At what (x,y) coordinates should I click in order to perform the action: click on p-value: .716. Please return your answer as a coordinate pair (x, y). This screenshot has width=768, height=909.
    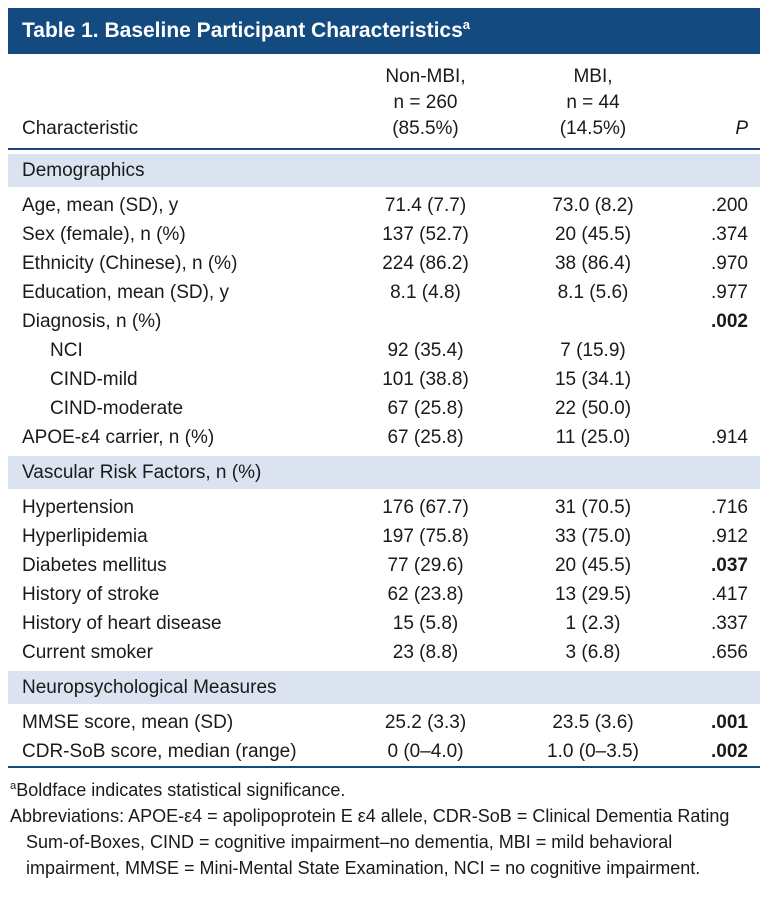
    Looking at the image, I should click on (729, 507).